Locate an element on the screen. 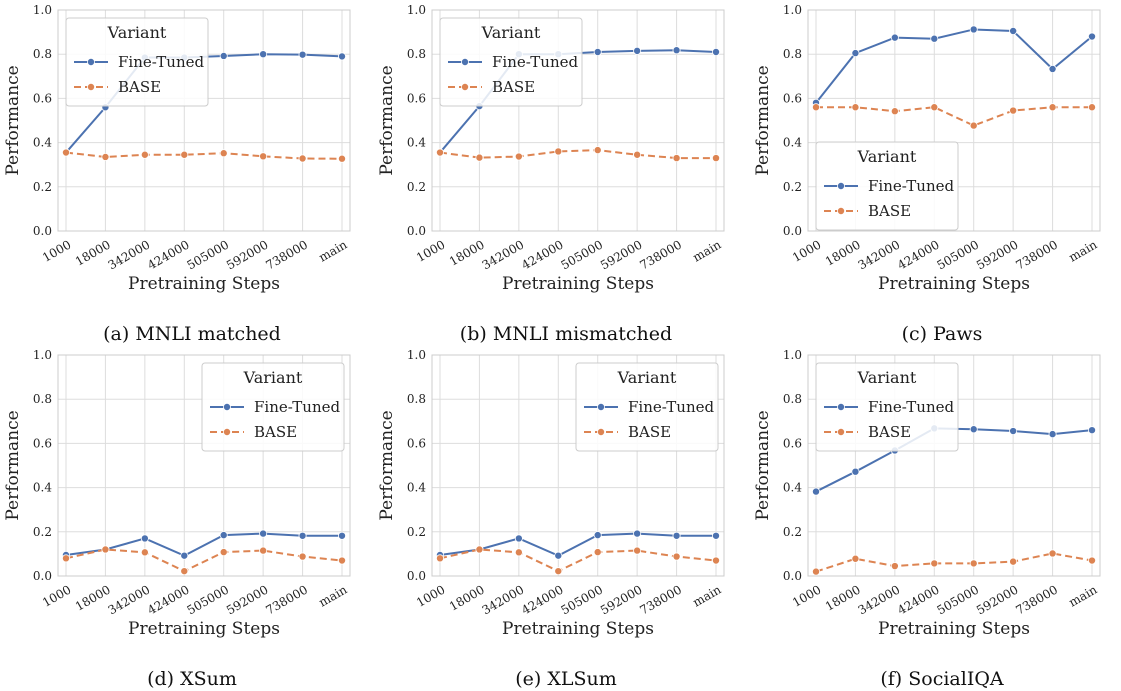 The width and height of the screenshot is (1121, 691). x-tick-label: 592000 is located at coordinates (997, 599).